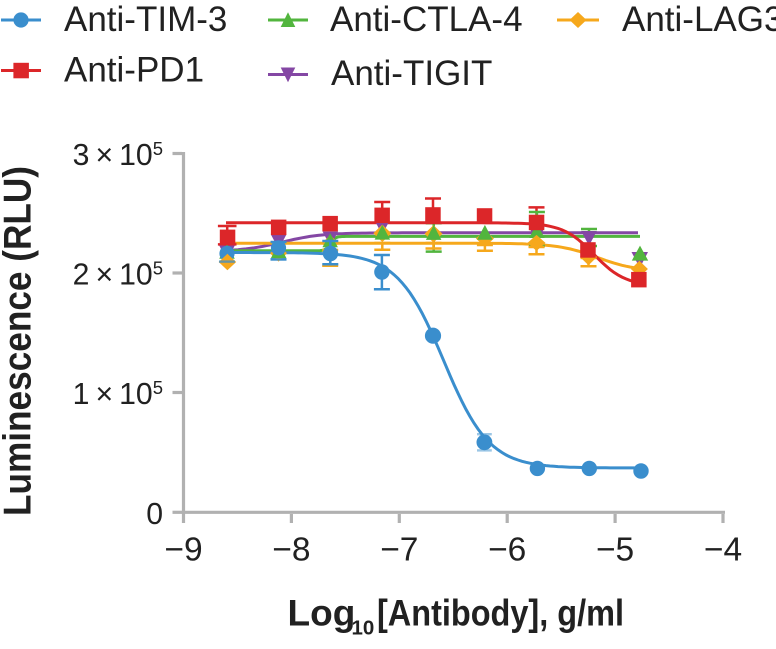 This screenshot has height=649, width=776. Describe the element at coordinates (154, 514) in the screenshot. I see `svg-text: 0` at that location.